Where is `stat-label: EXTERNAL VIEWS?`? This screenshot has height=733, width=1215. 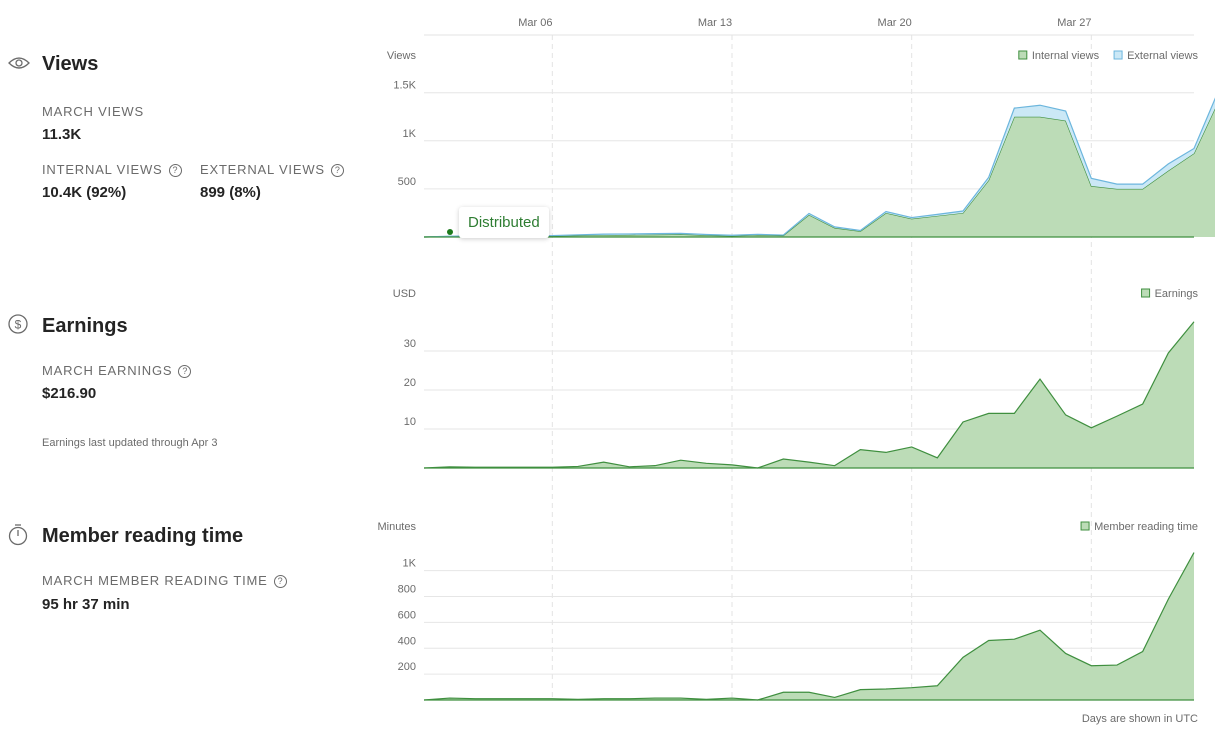 stat-label: EXTERNAL VIEWS? is located at coordinates (272, 169).